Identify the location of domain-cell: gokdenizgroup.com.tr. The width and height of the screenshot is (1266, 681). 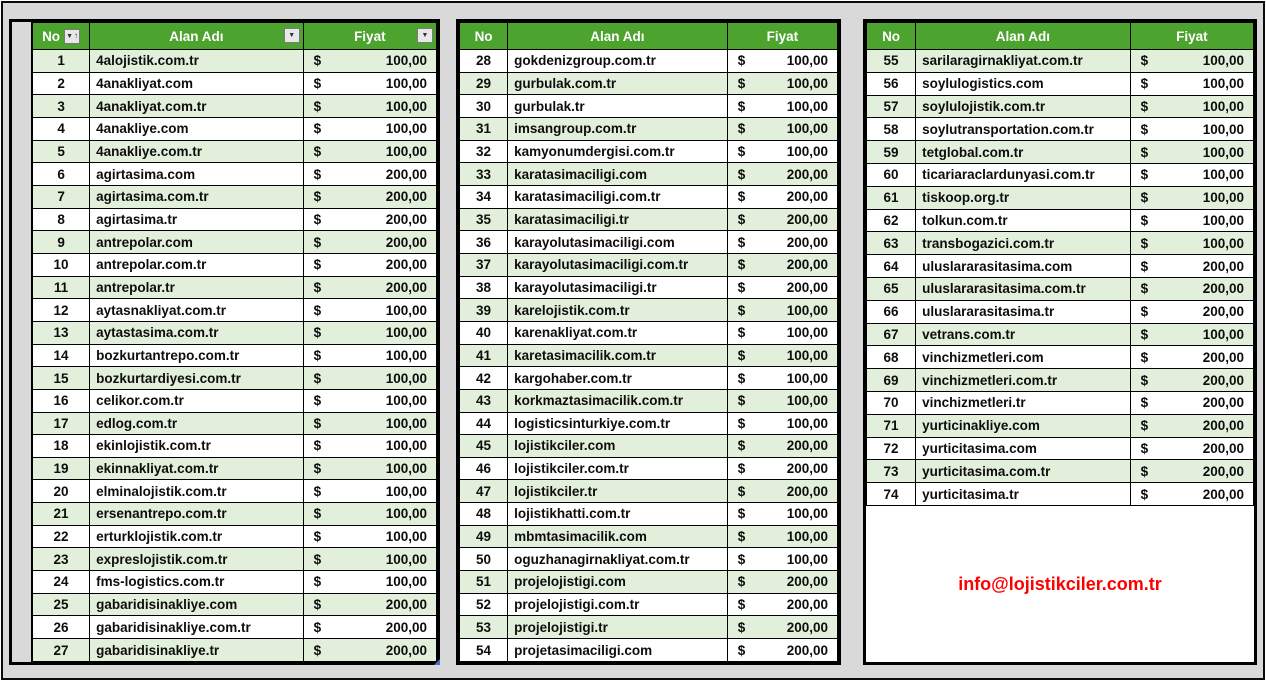
(617, 61).